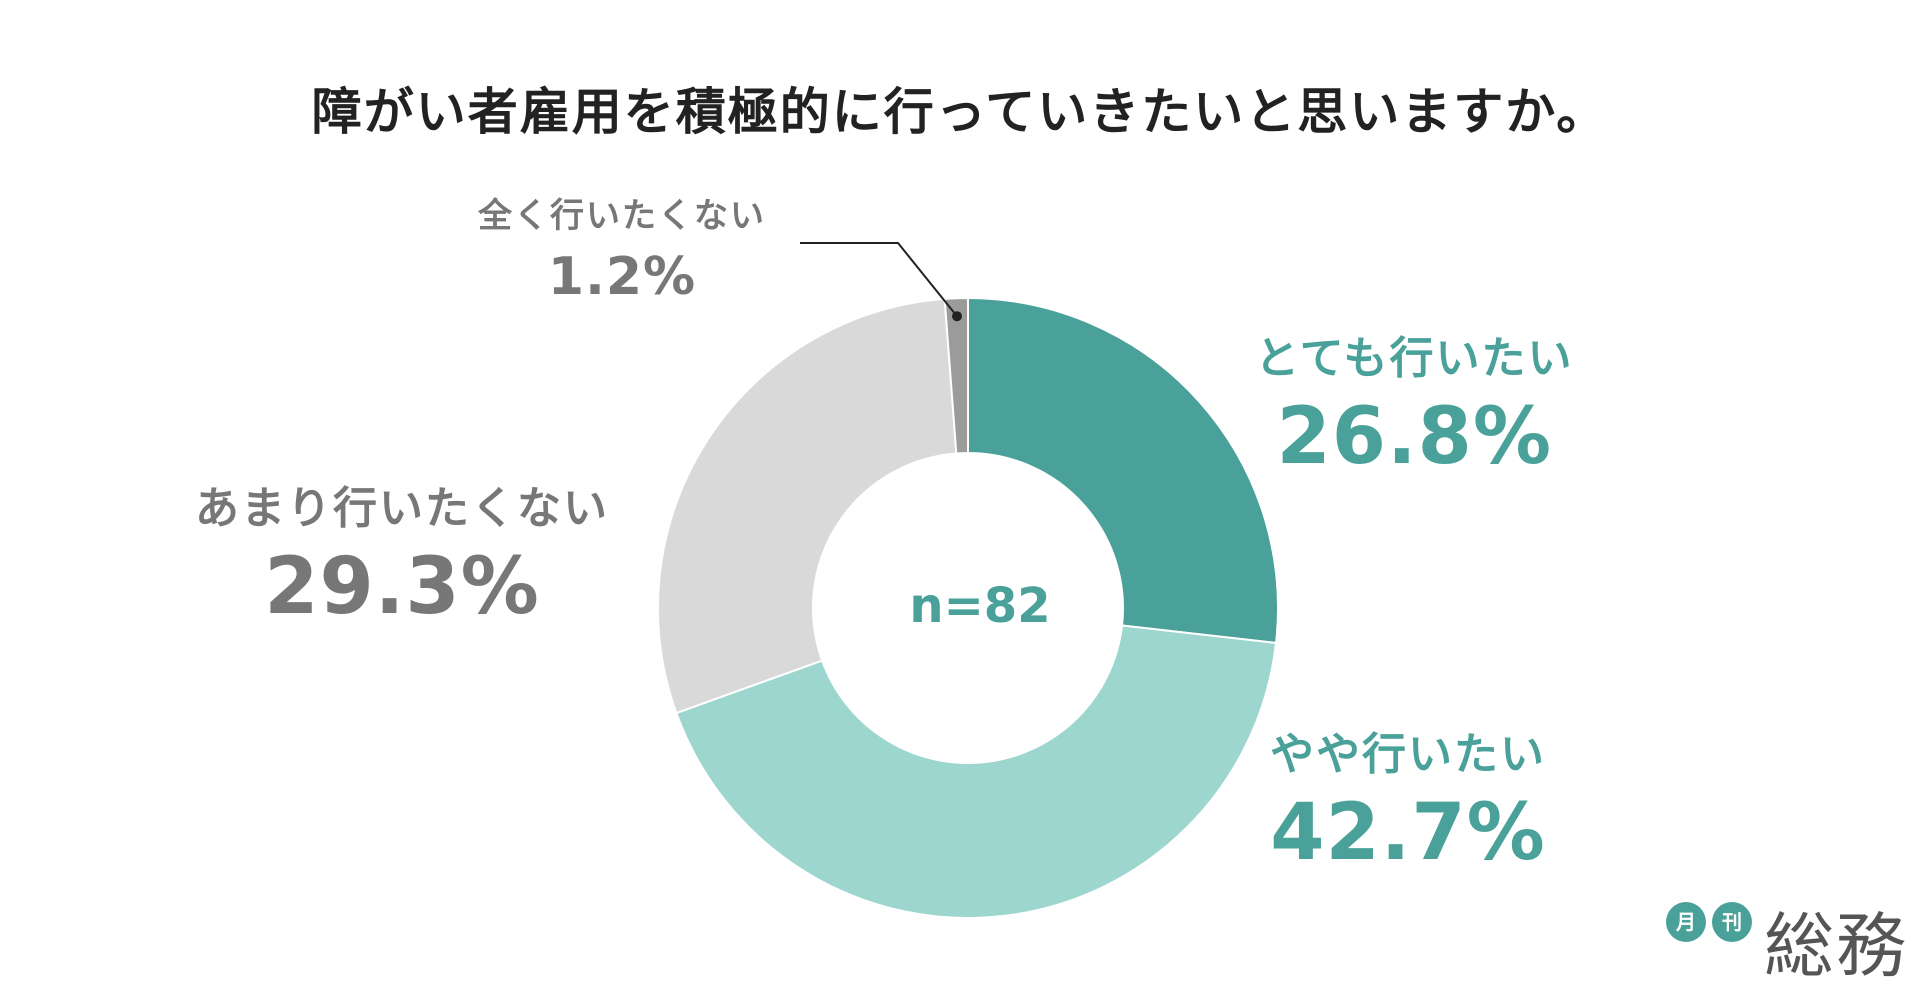 This screenshot has height=1005, width=1920. I want to click on label-mattaku-percent: 1.2%, so click(622, 277).